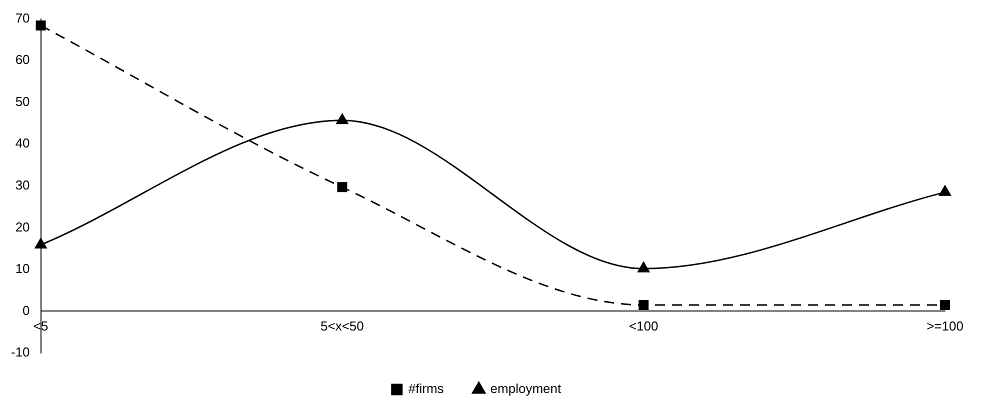  What do you see at coordinates (22, 184) in the screenshot?
I see `y-tick-label: 30` at bounding box center [22, 184].